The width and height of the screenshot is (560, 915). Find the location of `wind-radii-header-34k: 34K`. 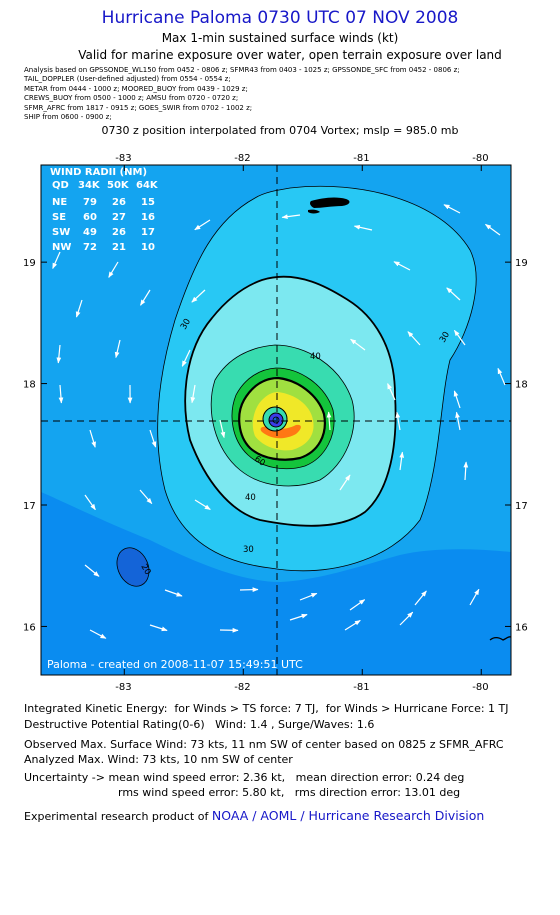

wind-radii-header-34k: 34K is located at coordinates (89, 185).